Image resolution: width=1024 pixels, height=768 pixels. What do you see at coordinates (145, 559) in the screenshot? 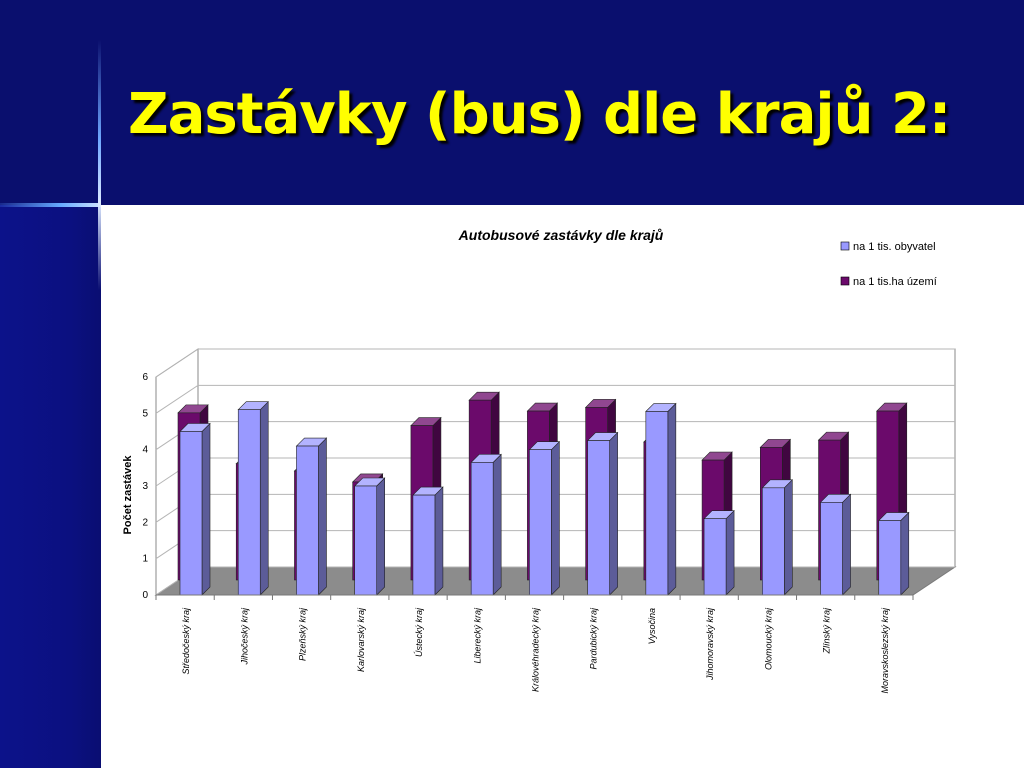
I see `y-tick-label: 1` at bounding box center [145, 559].